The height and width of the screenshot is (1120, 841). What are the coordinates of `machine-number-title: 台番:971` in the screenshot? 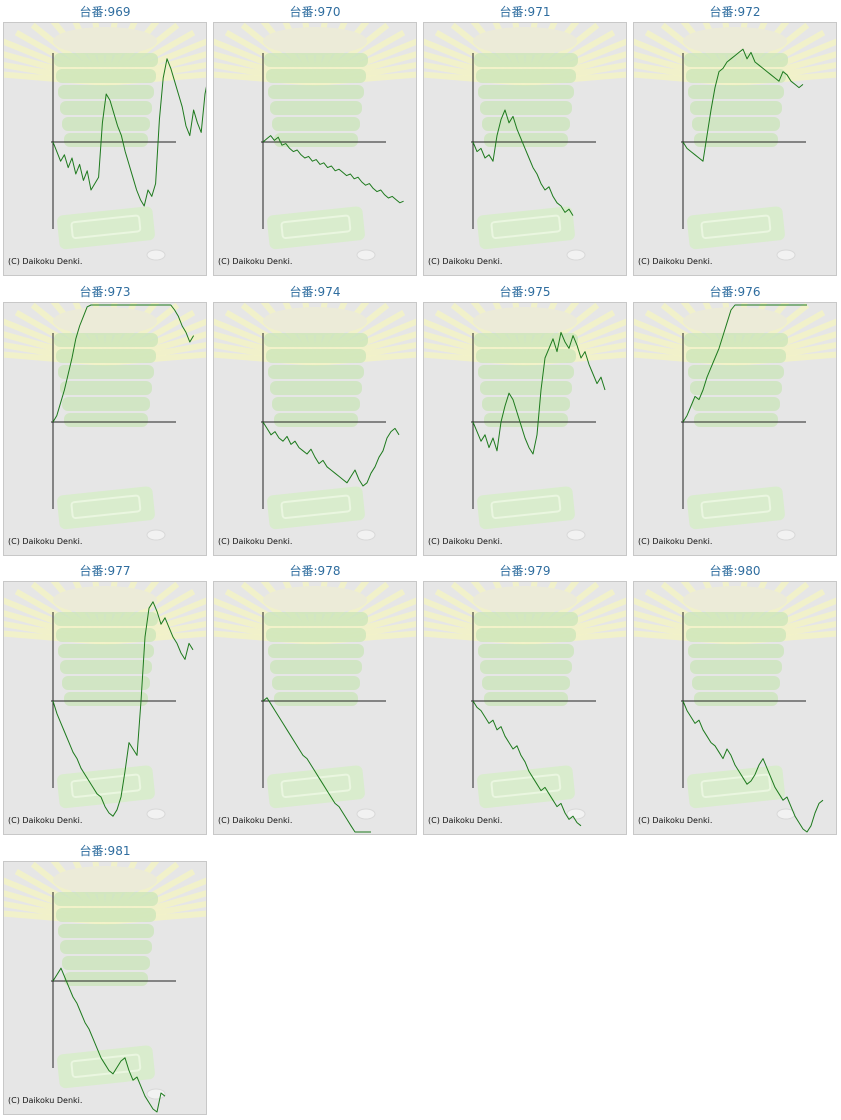 It's located at (525, 12).